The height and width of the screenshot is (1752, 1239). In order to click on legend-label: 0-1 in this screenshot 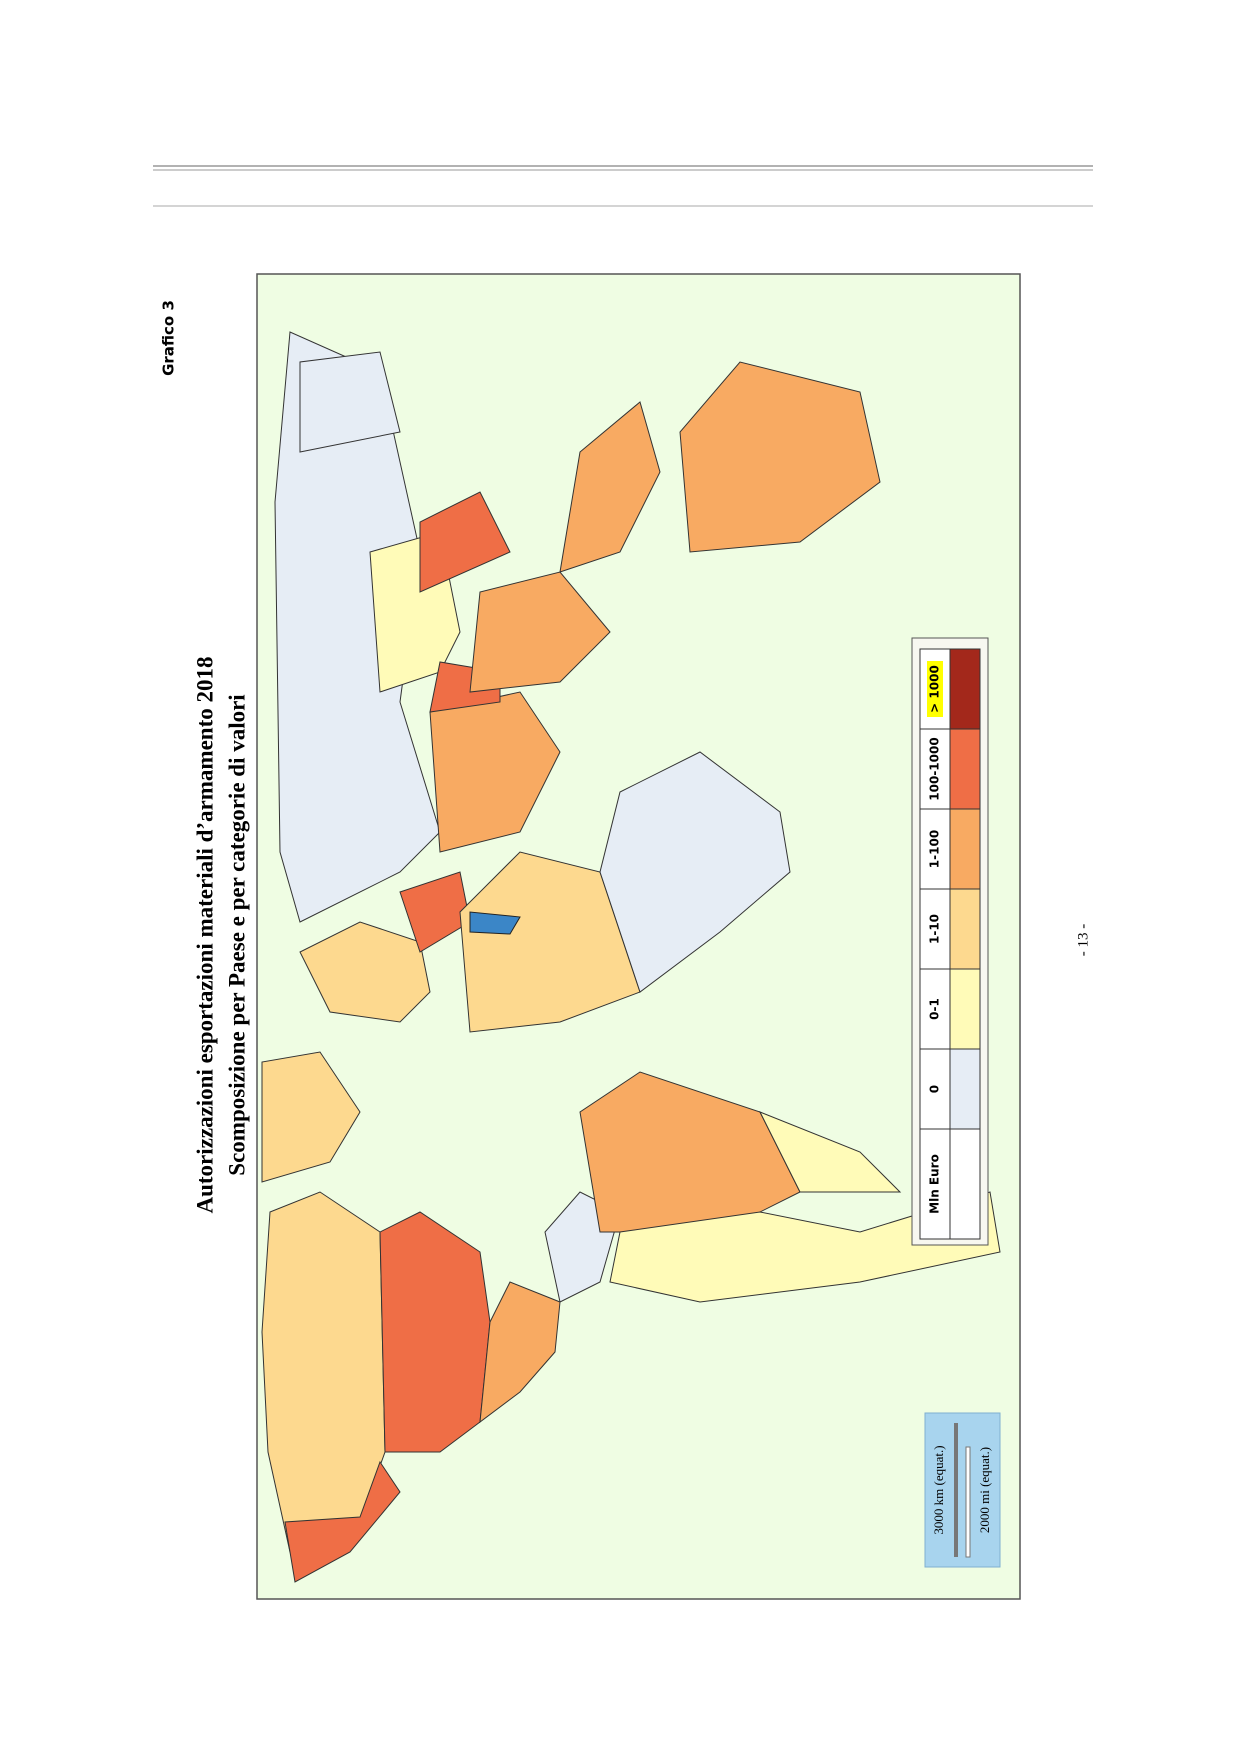, I will do `click(935, 1009)`.